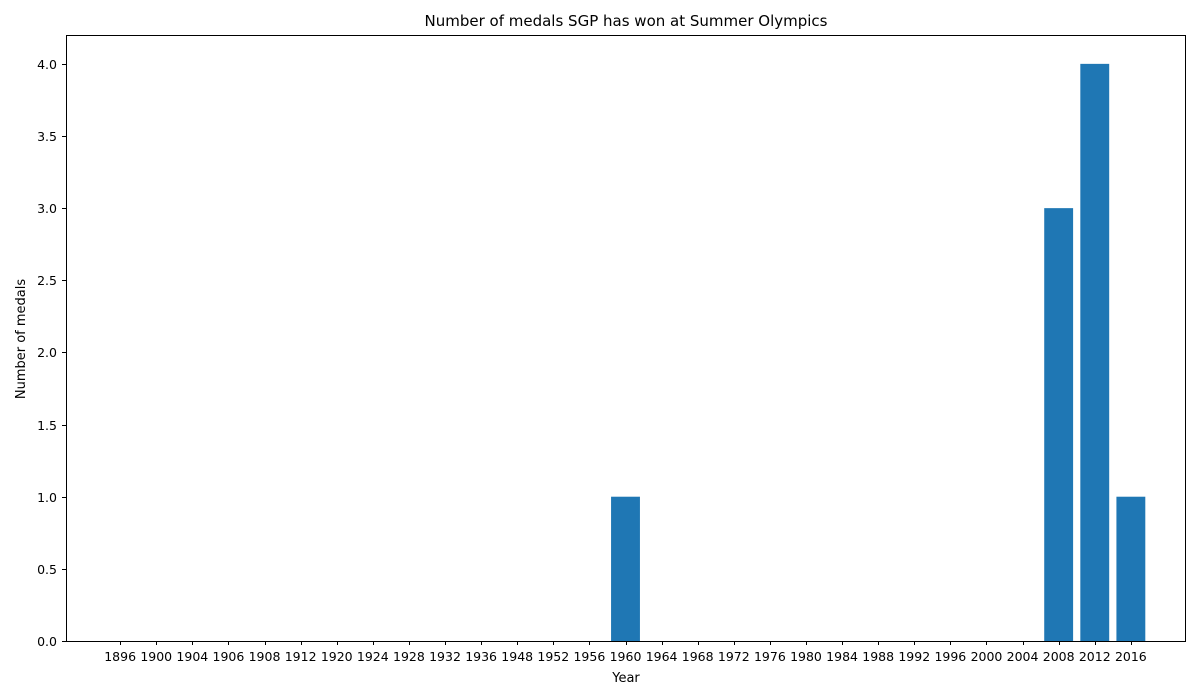 Image resolution: width=1200 pixels, height=700 pixels. What do you see at coordinates (47, 569) in the screenshot?
I see `y-tick-label-0.5: 0.5` at bounding box center [47, 569].